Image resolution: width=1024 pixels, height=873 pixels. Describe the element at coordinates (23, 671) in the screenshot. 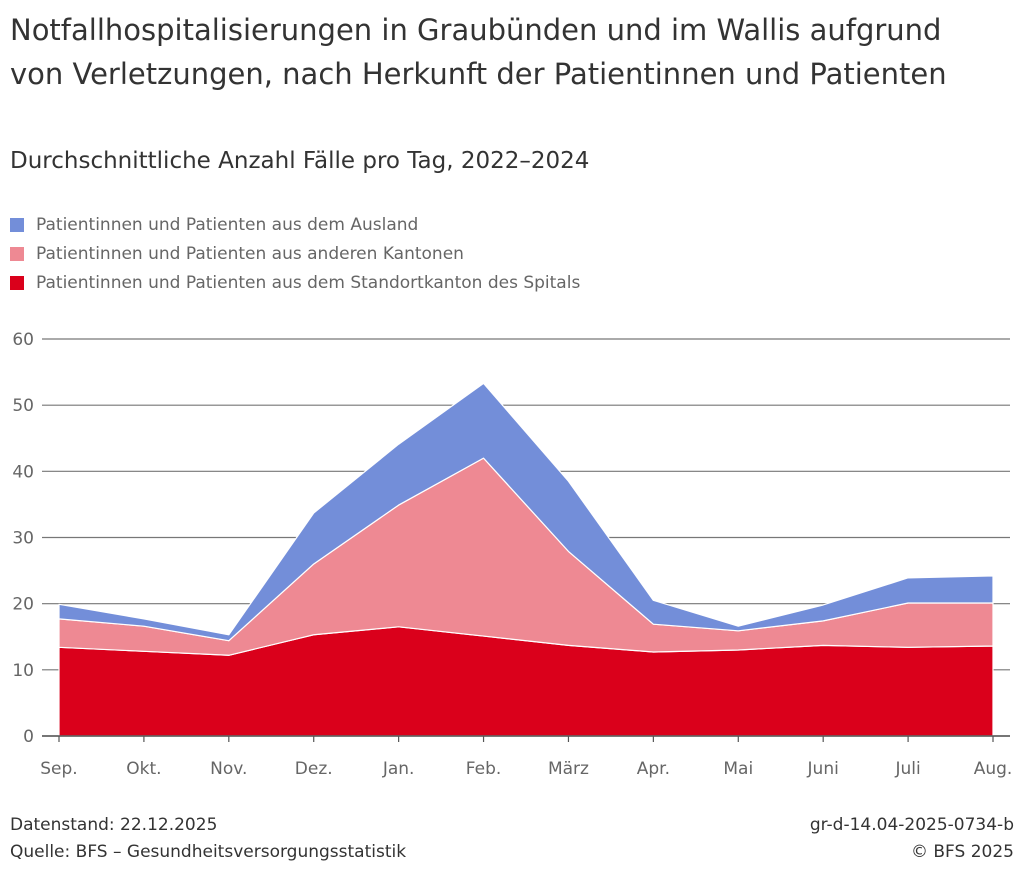

I see `y-tick-label: 10` at that location.